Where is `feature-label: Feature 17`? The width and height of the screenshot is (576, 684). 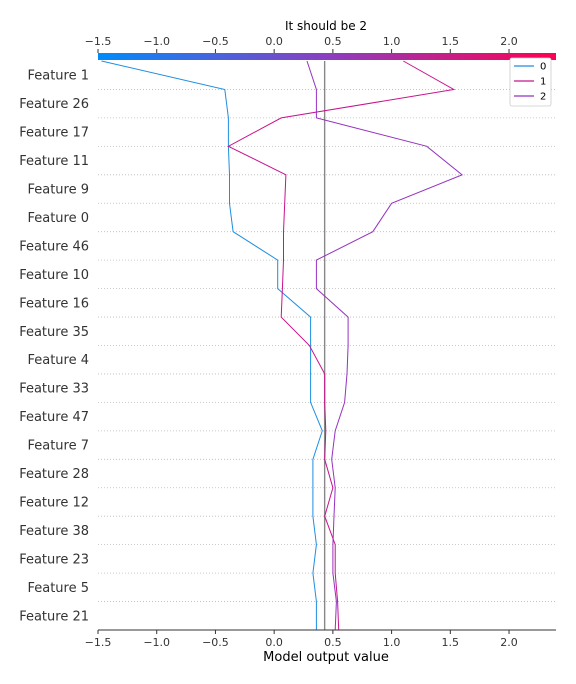
feature-label: Feature 17 is located at coordinates (54, 133).